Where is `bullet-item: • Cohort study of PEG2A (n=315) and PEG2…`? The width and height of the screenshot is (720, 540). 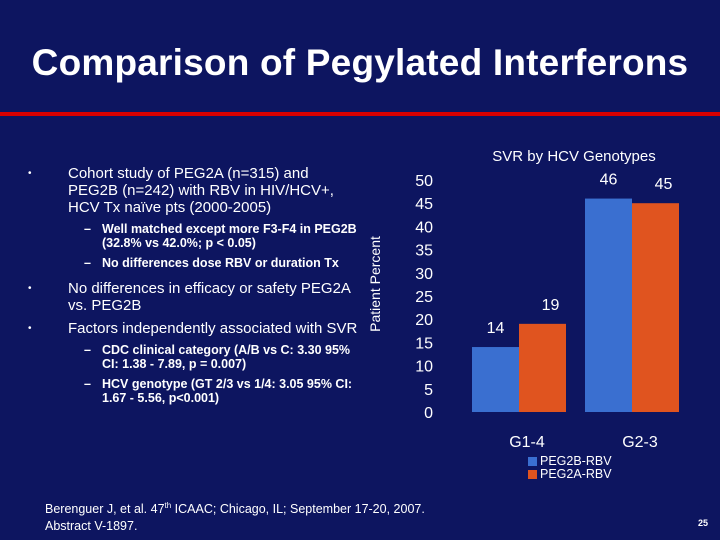 bullet-item: • Cohort study of PEG2A (n=315) and PEG2… is located at coordinates (194, 190).